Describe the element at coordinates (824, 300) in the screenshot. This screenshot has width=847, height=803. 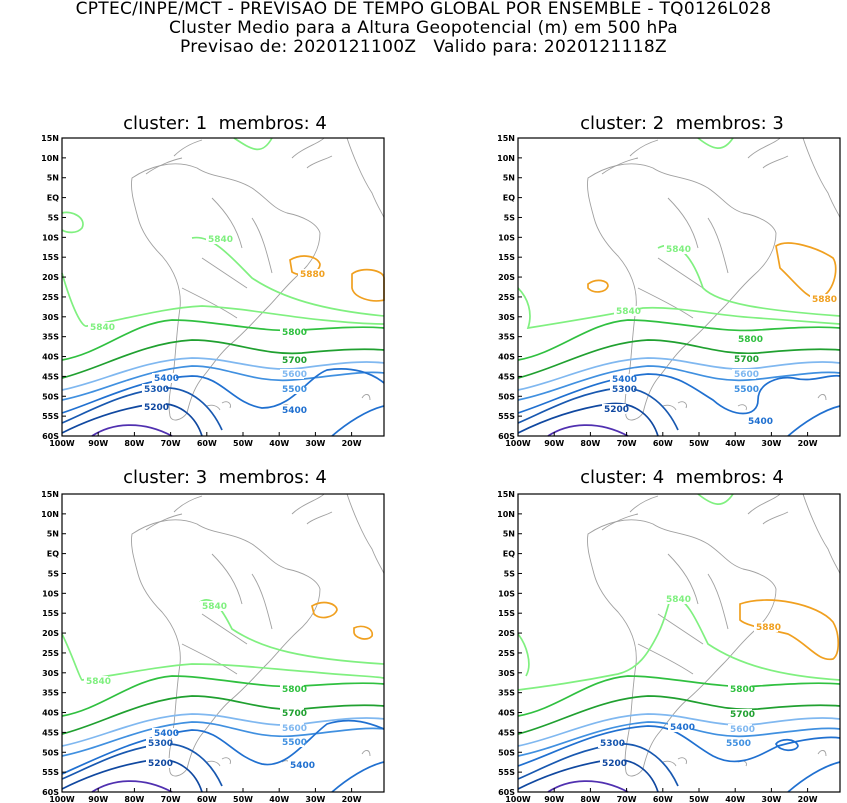
I see `contour-label-5880: 5880` at that location.